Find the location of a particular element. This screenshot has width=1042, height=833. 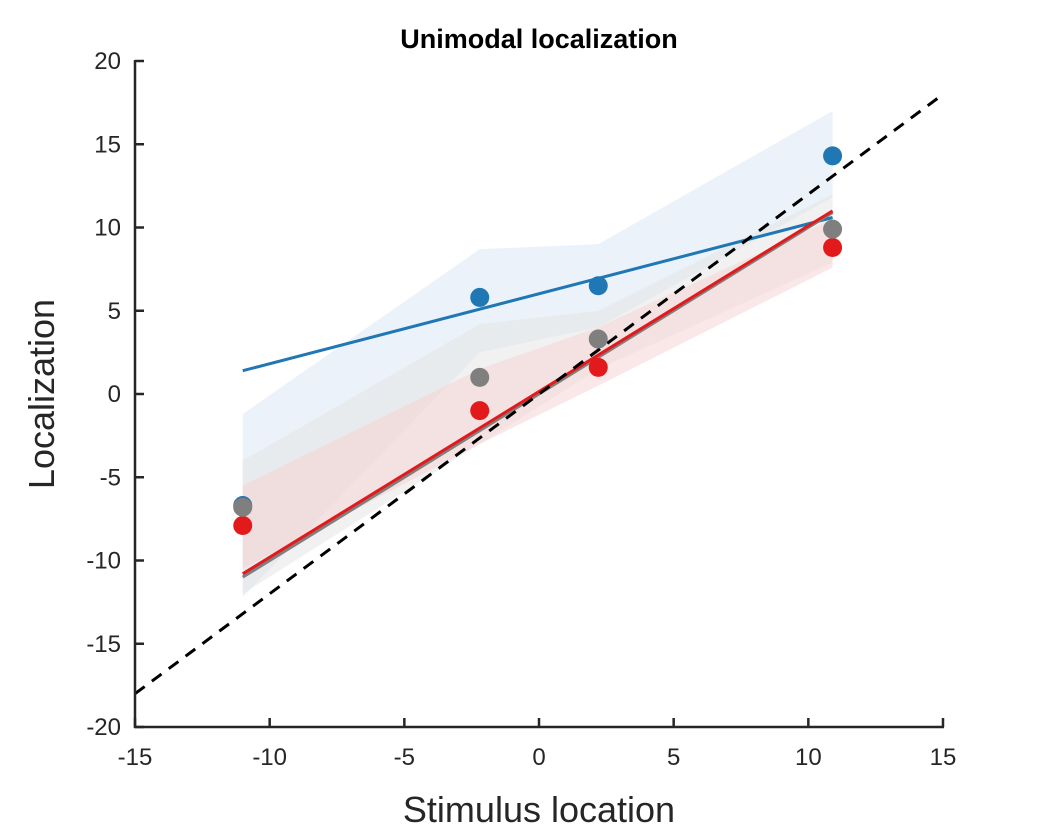

y-tick-label: -10 is located at coordinates (103, 561).